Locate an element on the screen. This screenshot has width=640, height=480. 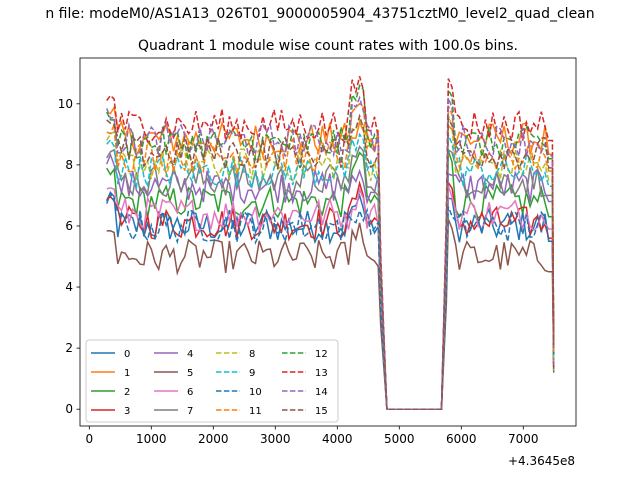
legend-label: 7 is located at coordinates (190, 411).